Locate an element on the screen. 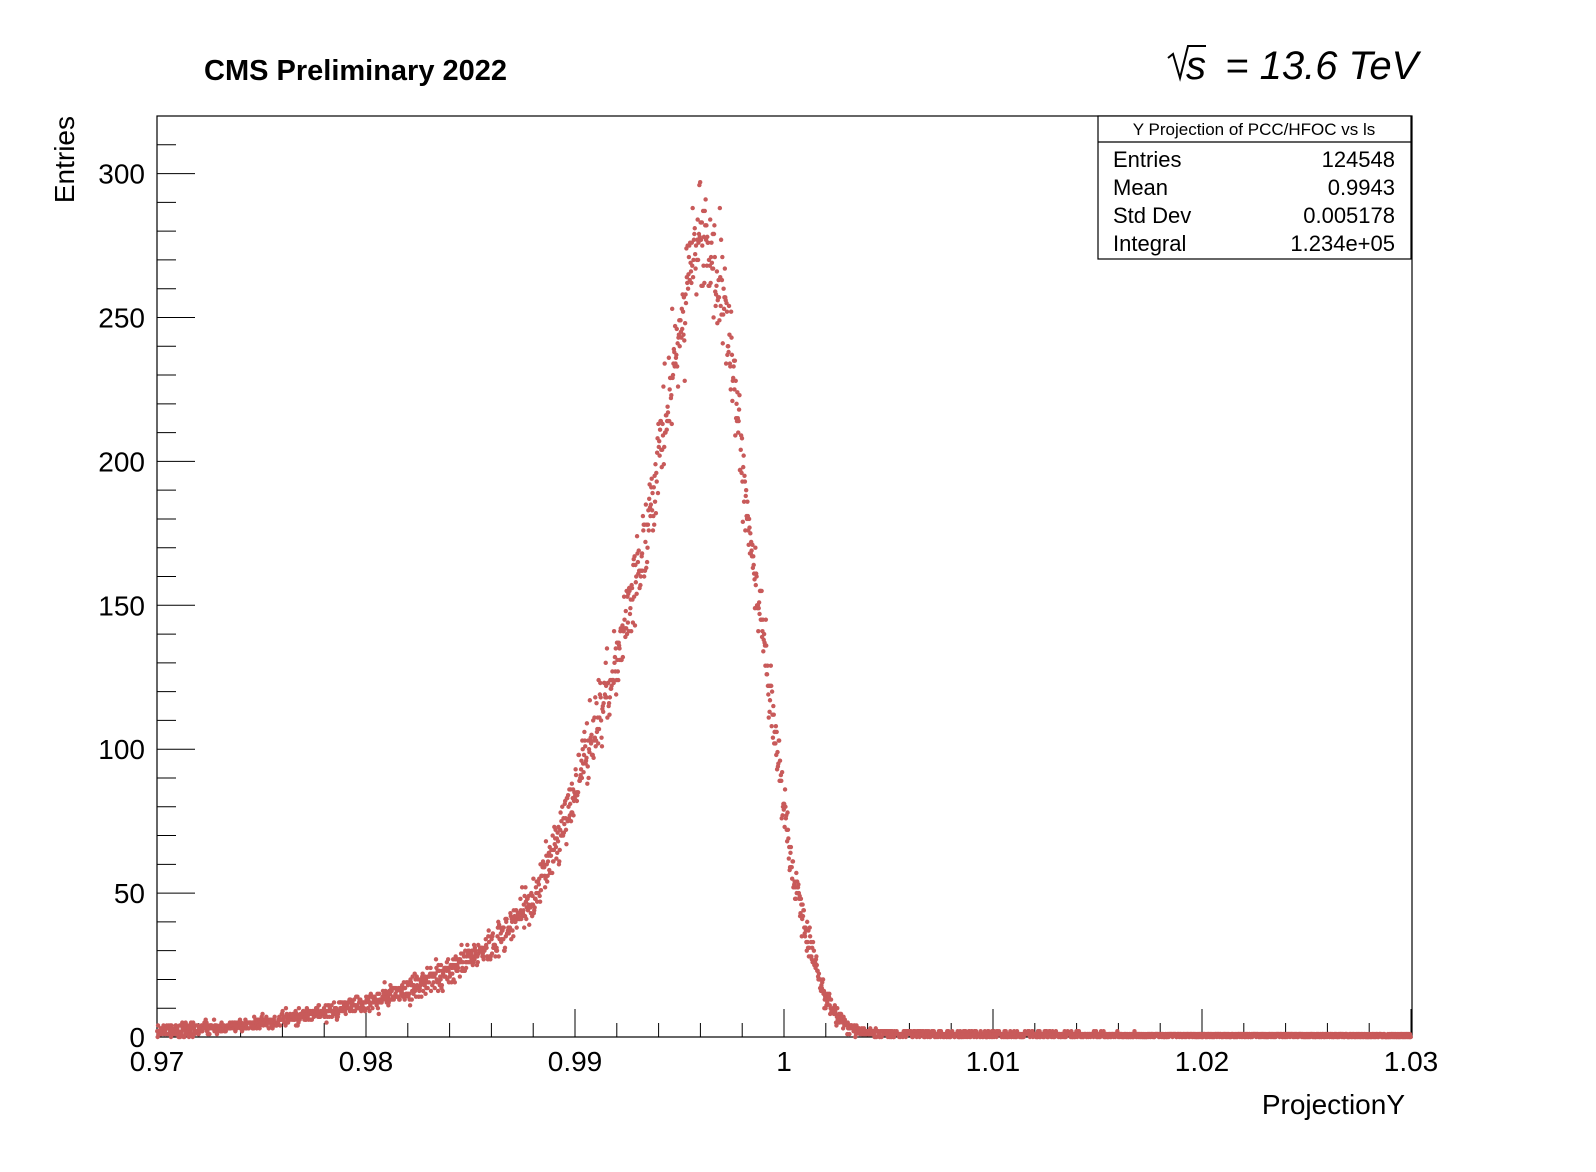 The image size is (1596, 1172). energy-text: s = 13.6 TeV is located at coordinates (1304, 66).